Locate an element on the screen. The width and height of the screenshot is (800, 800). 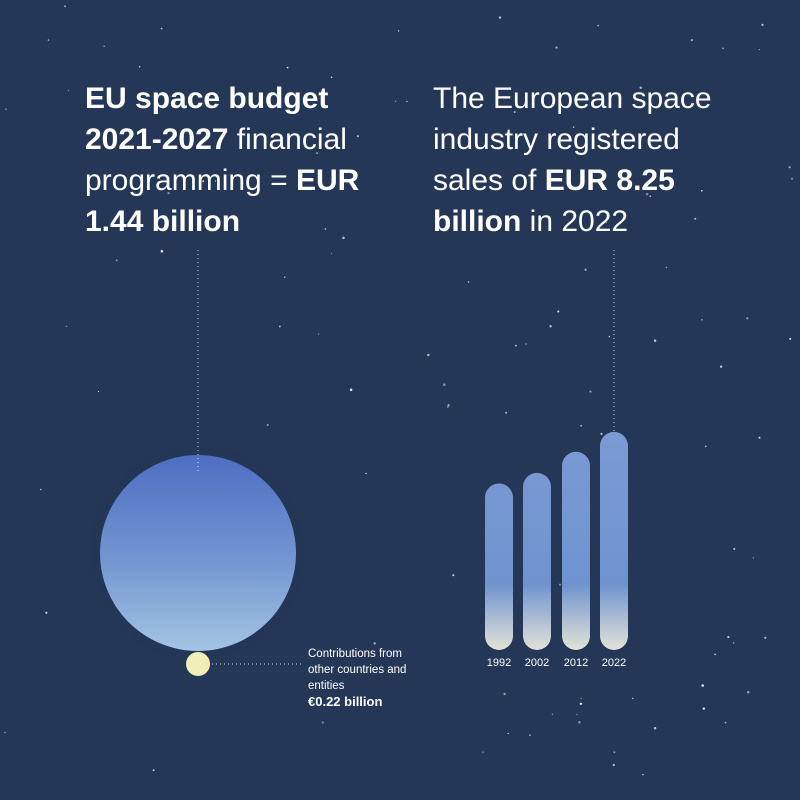
year-label: 1992 is located at coordinates (499, 663).